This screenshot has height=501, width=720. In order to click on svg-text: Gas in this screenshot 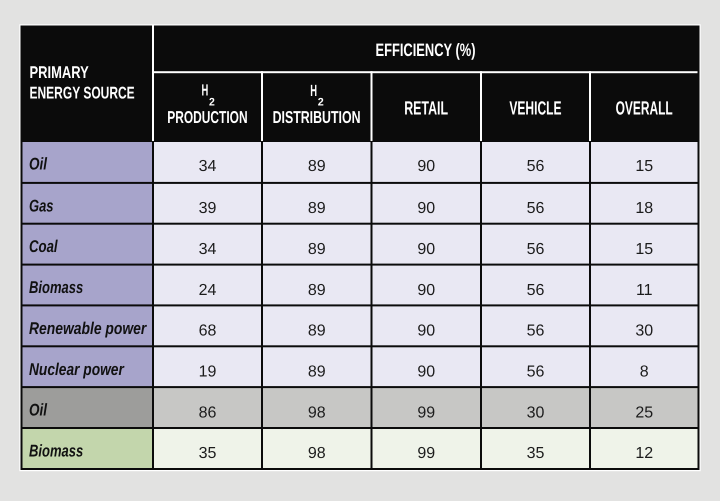, I will do `click(41, 205)`.